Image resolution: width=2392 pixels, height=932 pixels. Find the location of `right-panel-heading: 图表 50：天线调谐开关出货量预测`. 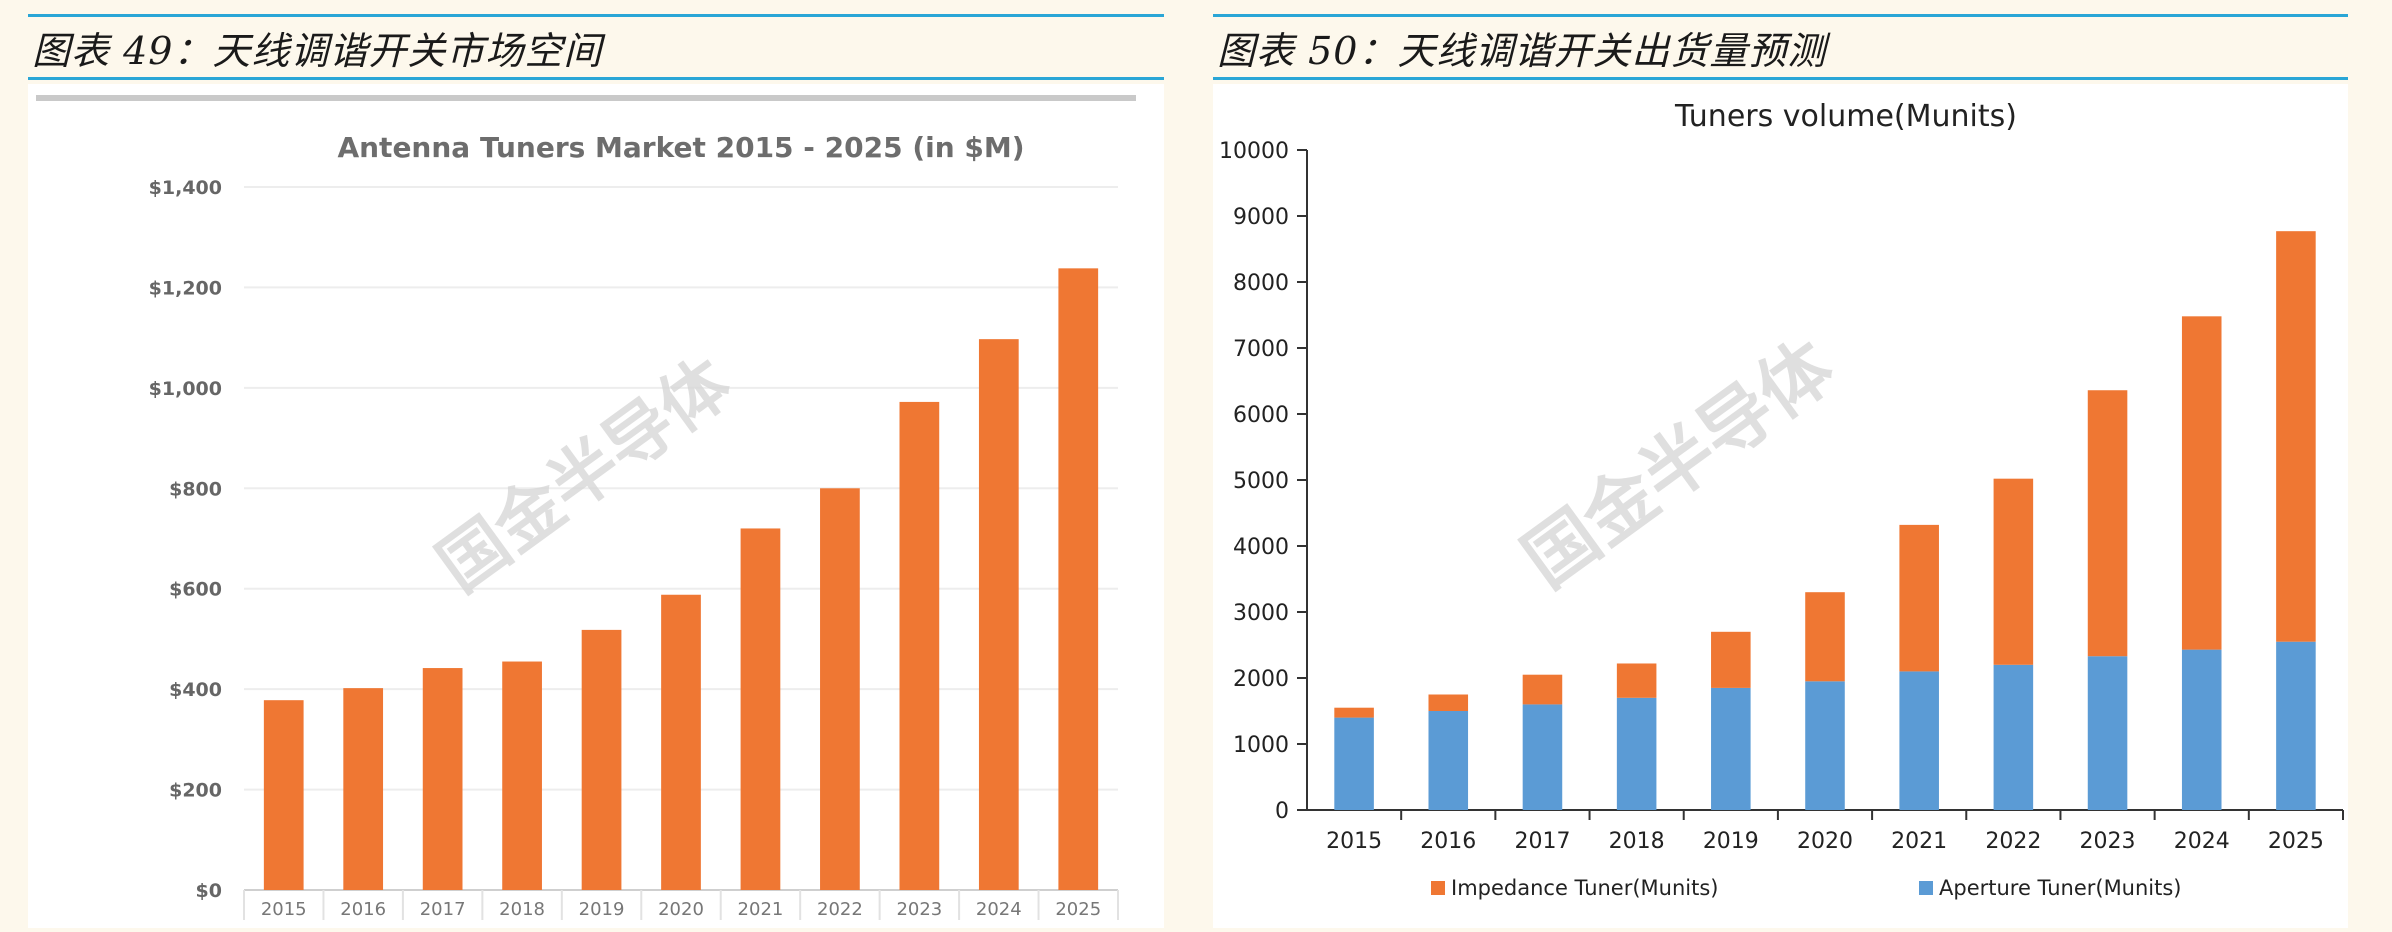

right-panel-heading: 图表 50：天线调谐开关出货量预测 is located at coordinates (1780, 47).